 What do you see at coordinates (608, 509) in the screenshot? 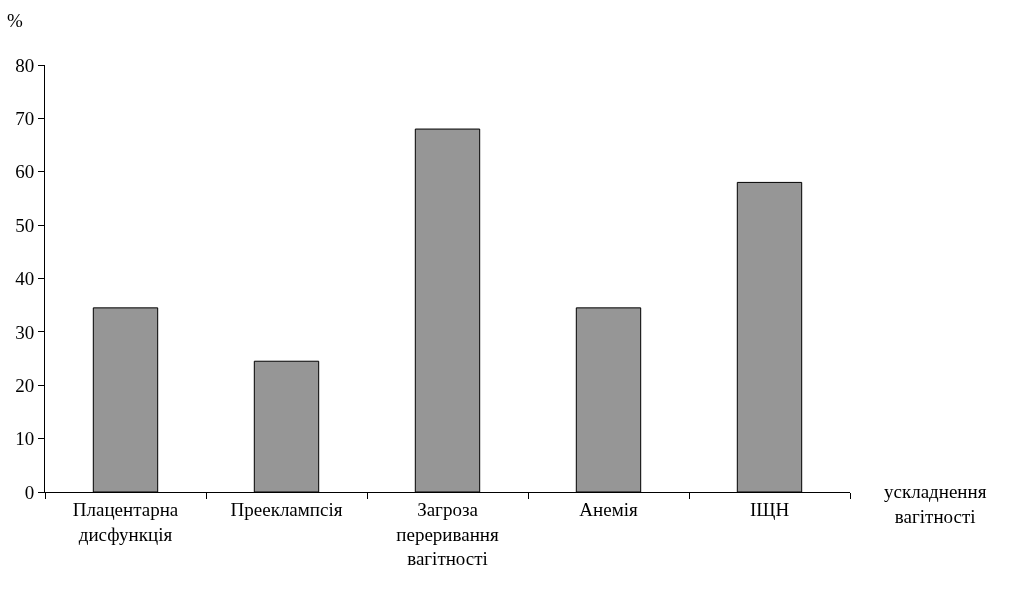
I see `x-tick-label: Анемія` at bounding box center [608, 509].